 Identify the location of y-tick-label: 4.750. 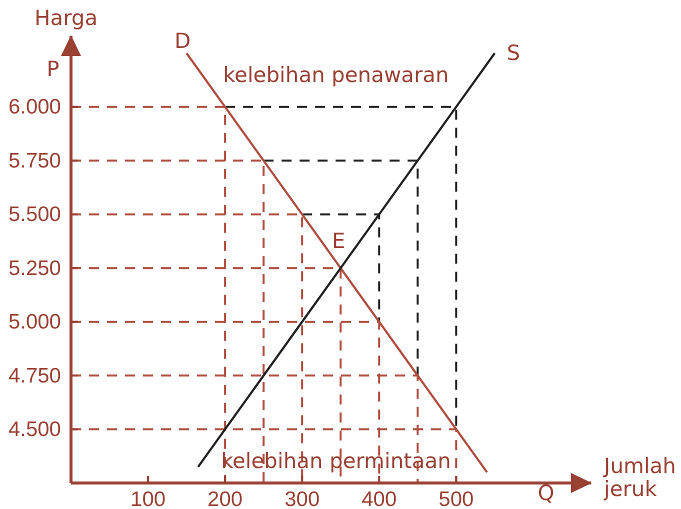
(34, 376).